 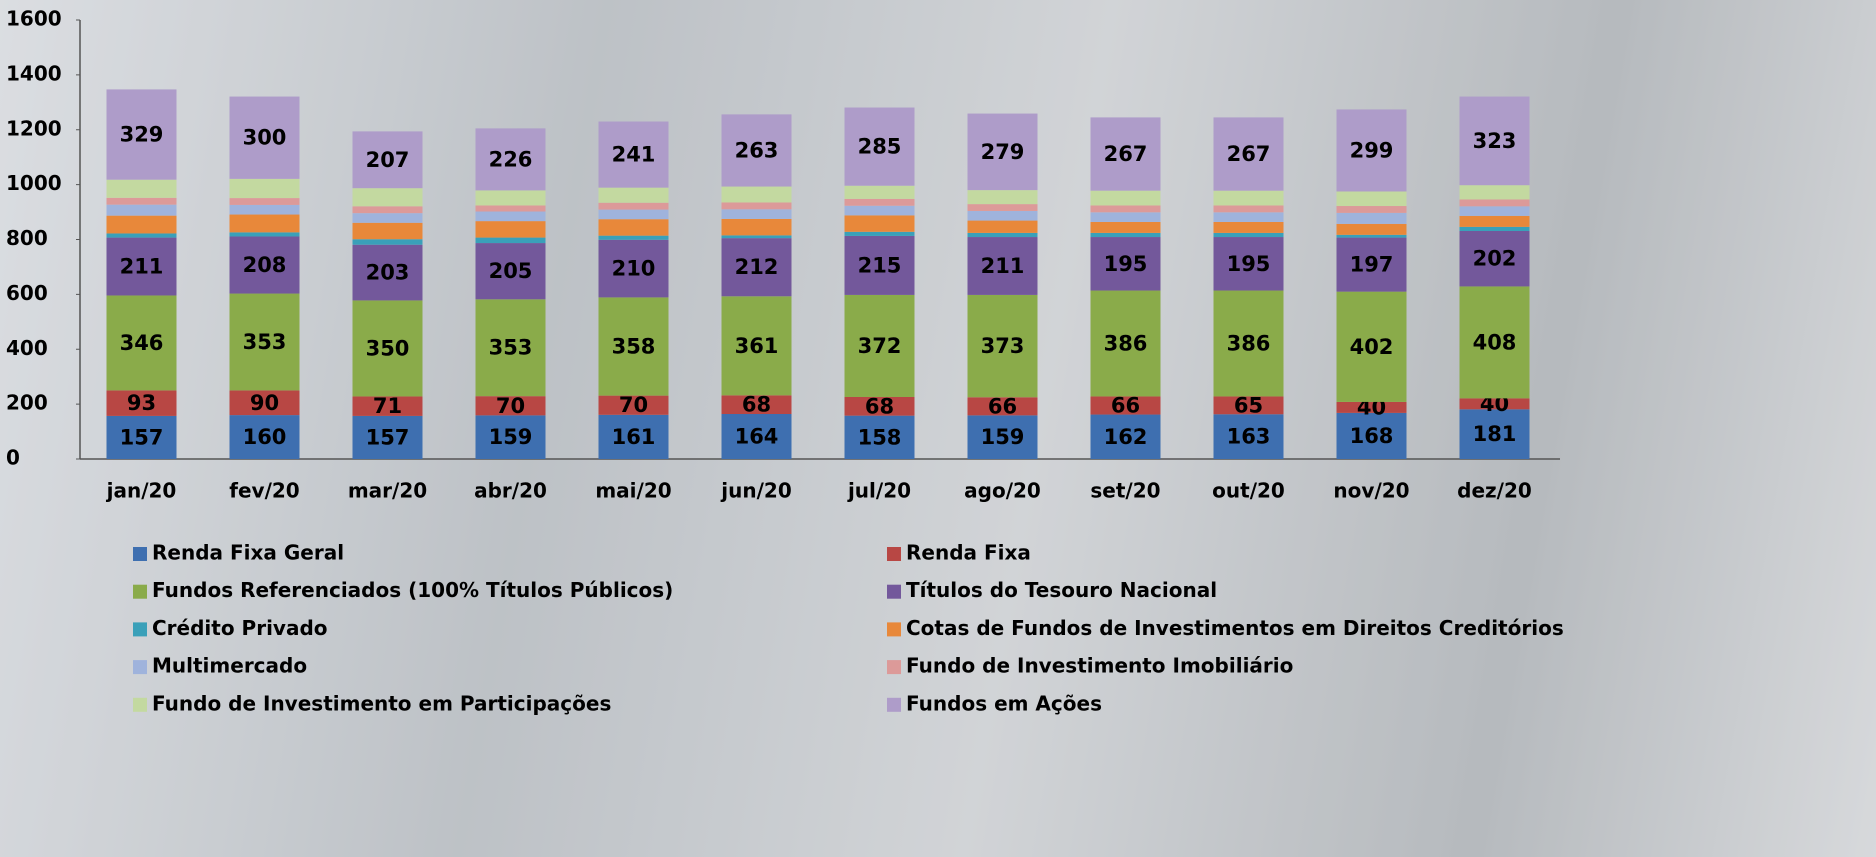 I want to click on x-tick-label: mai/20, so click(x=633, y=491).